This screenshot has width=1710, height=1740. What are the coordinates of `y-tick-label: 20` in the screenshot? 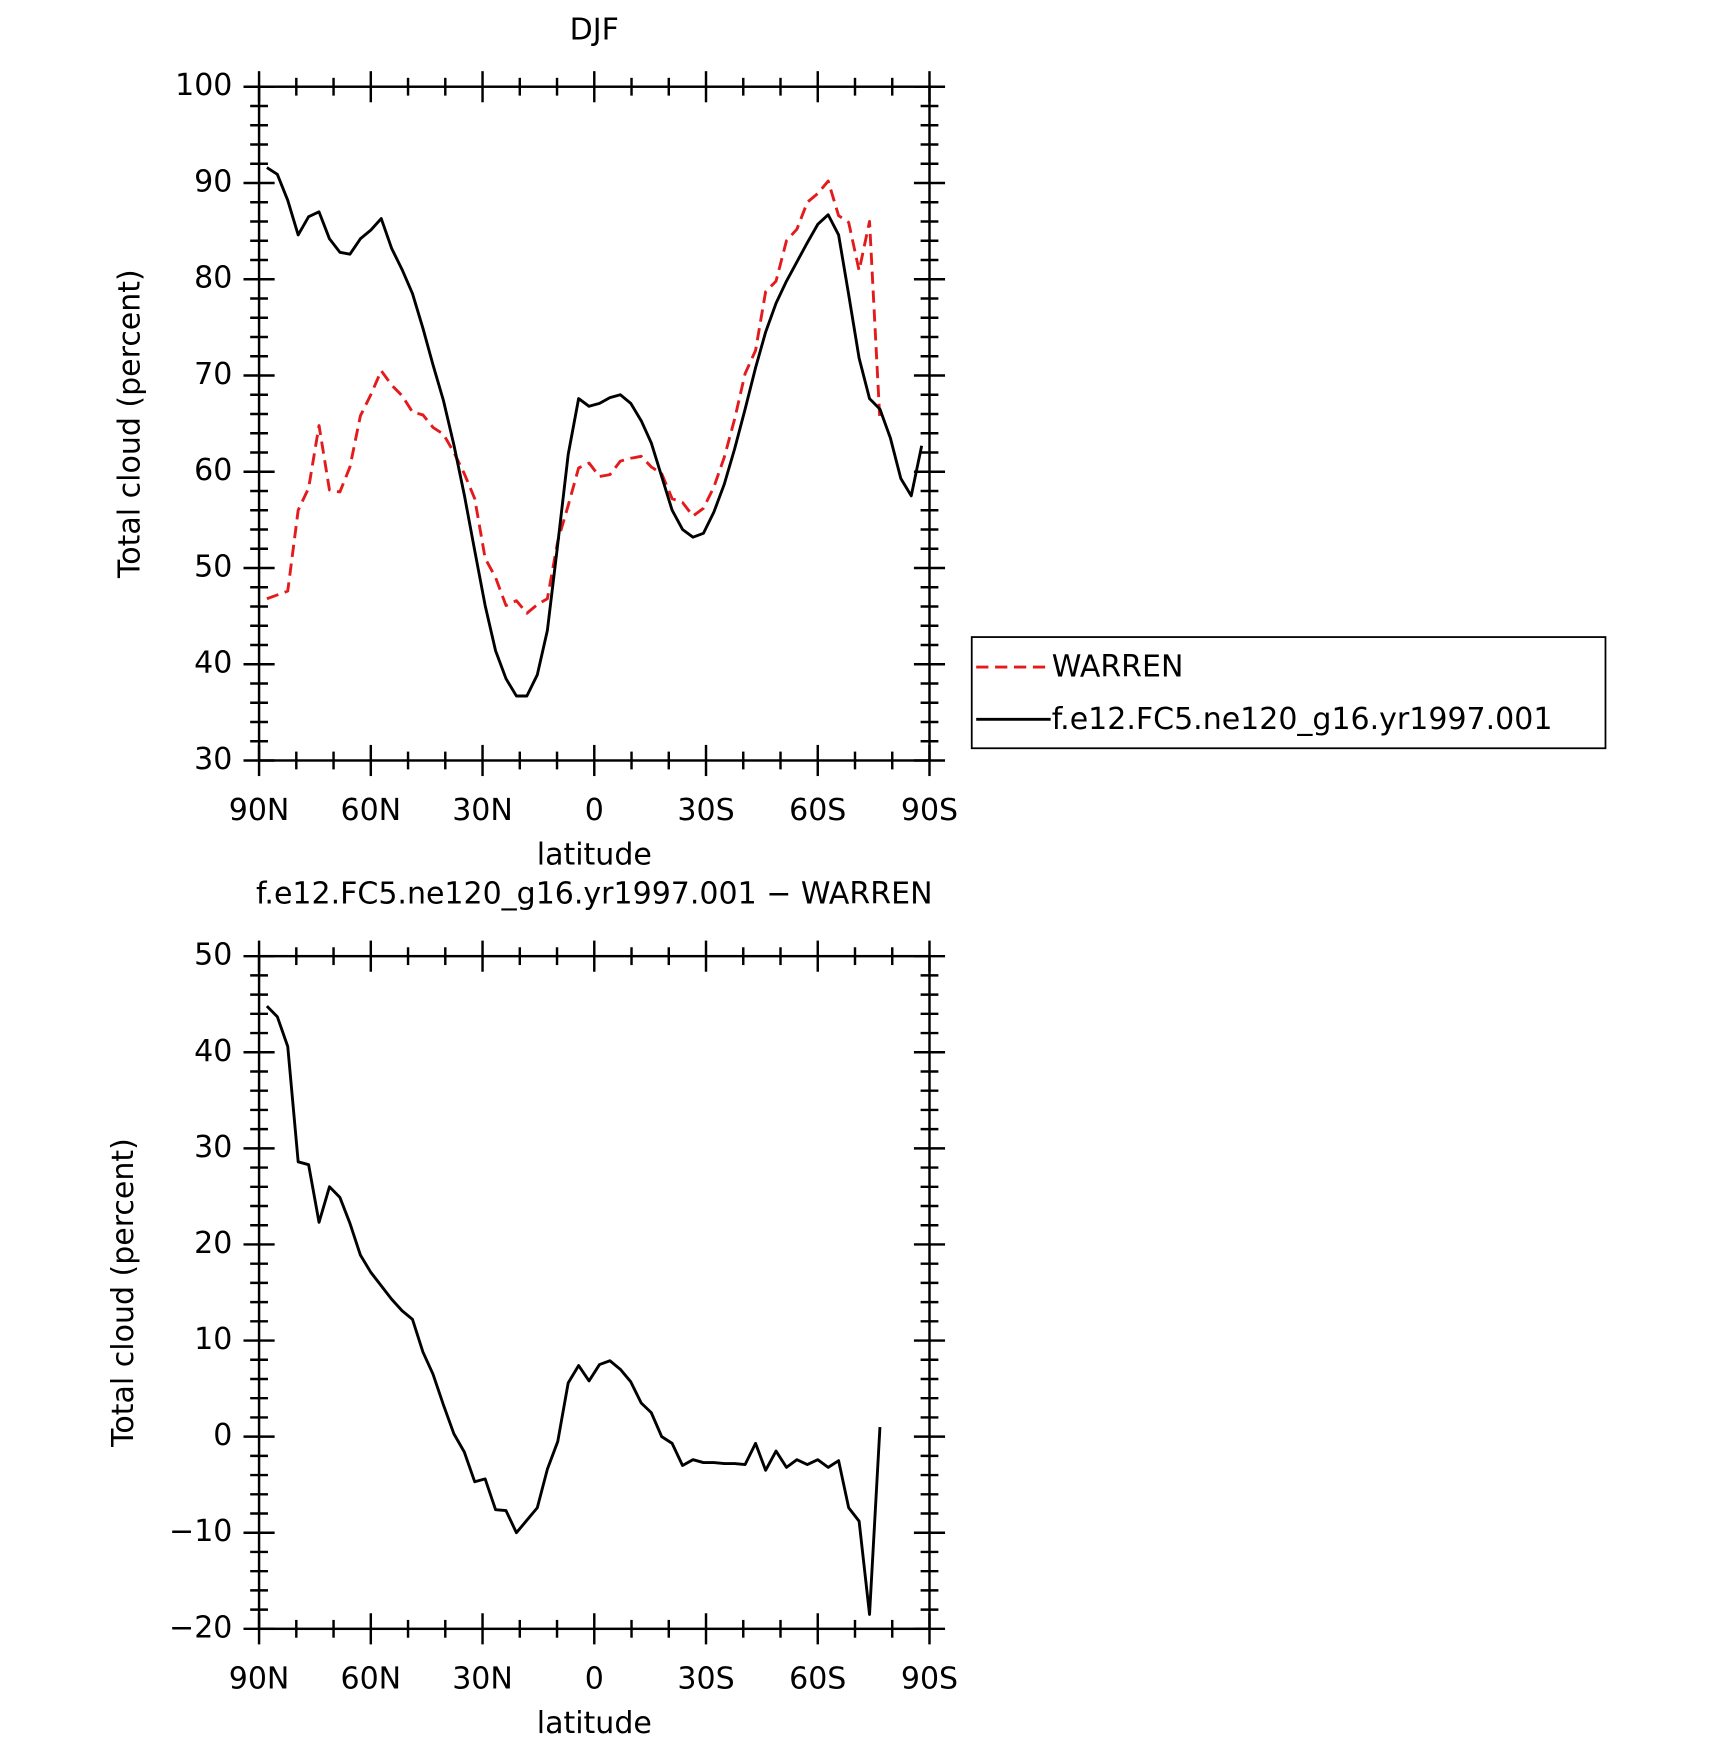 It's located at (213, 1243).